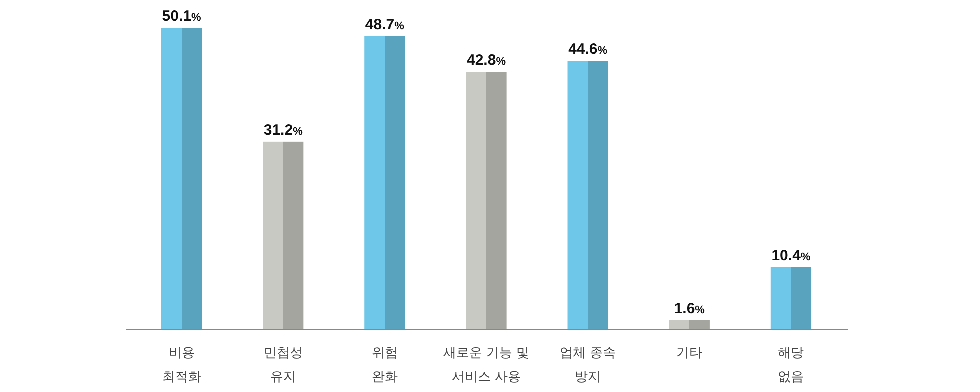  I want to click on x-tick-label: 업체 종속 방지, so click(588, 365).